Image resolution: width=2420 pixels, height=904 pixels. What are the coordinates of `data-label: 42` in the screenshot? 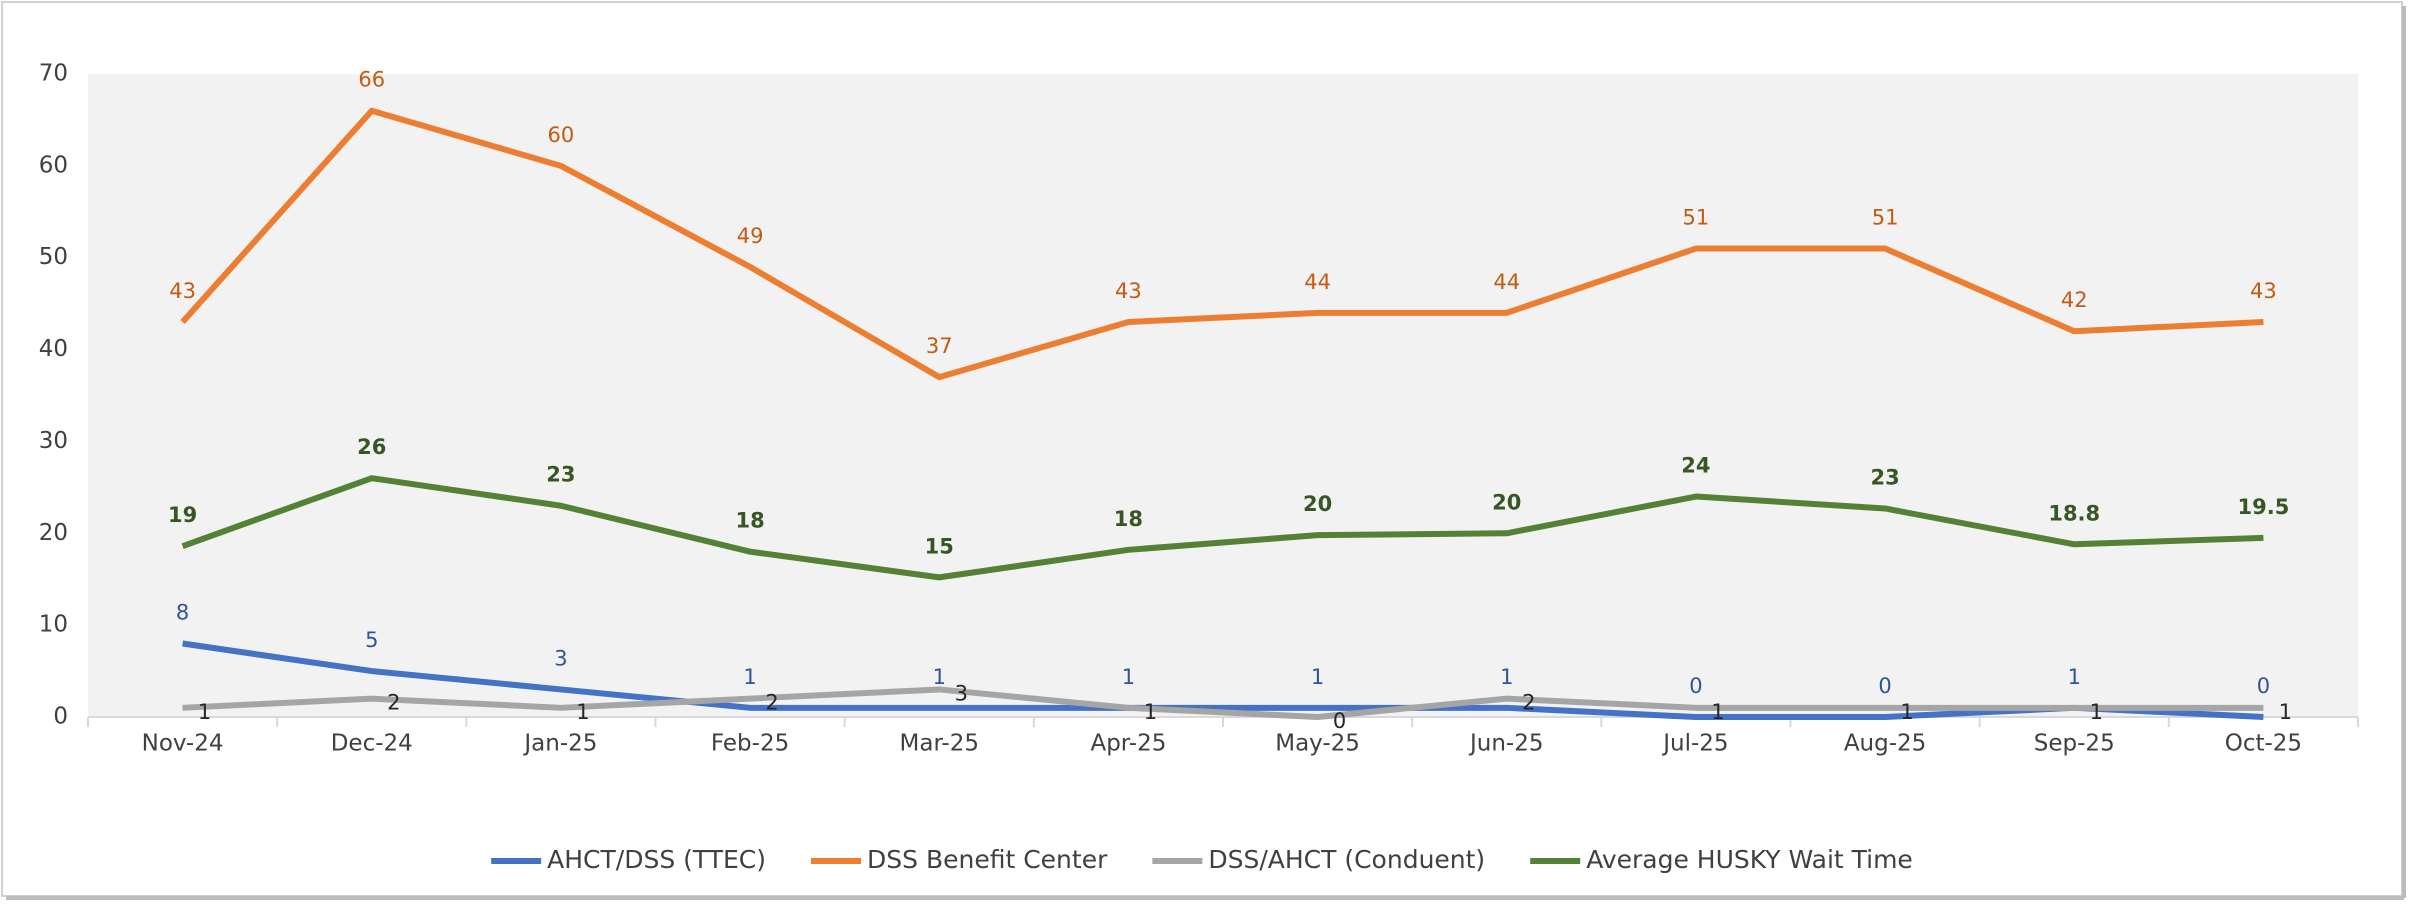 It's located at (2074, 300).